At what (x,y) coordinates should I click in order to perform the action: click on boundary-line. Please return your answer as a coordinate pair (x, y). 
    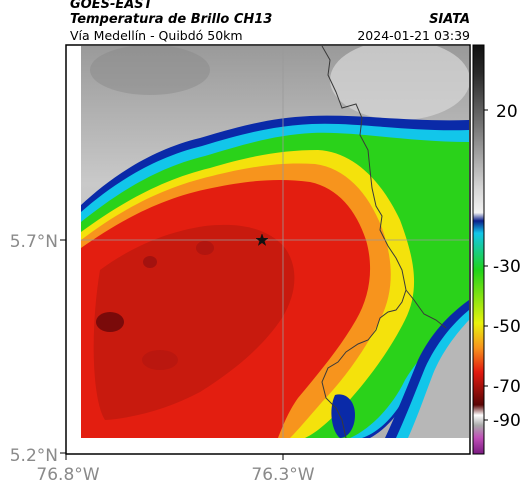
    Looking at the image, I should click on (364, 242).